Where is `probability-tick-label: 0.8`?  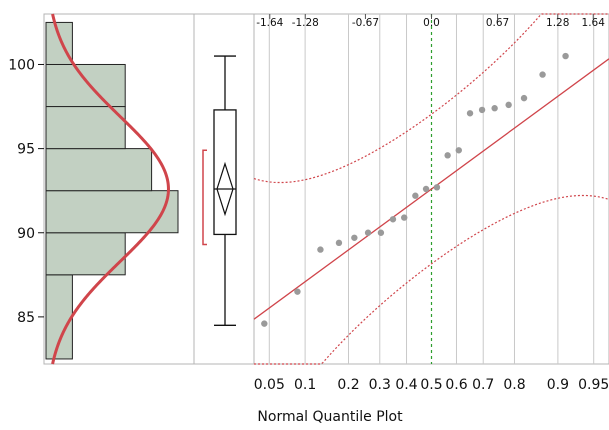 probability-tick-label: 0.8 is located at coordinates (514, 385).